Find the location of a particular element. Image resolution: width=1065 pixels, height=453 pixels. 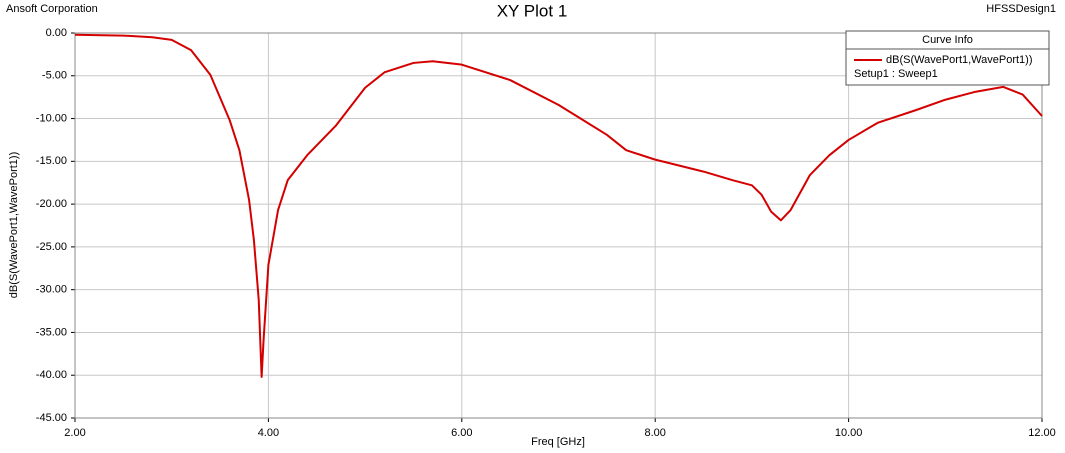

design-label: HFSSDesign1 is located at coordinates (1021, 9).